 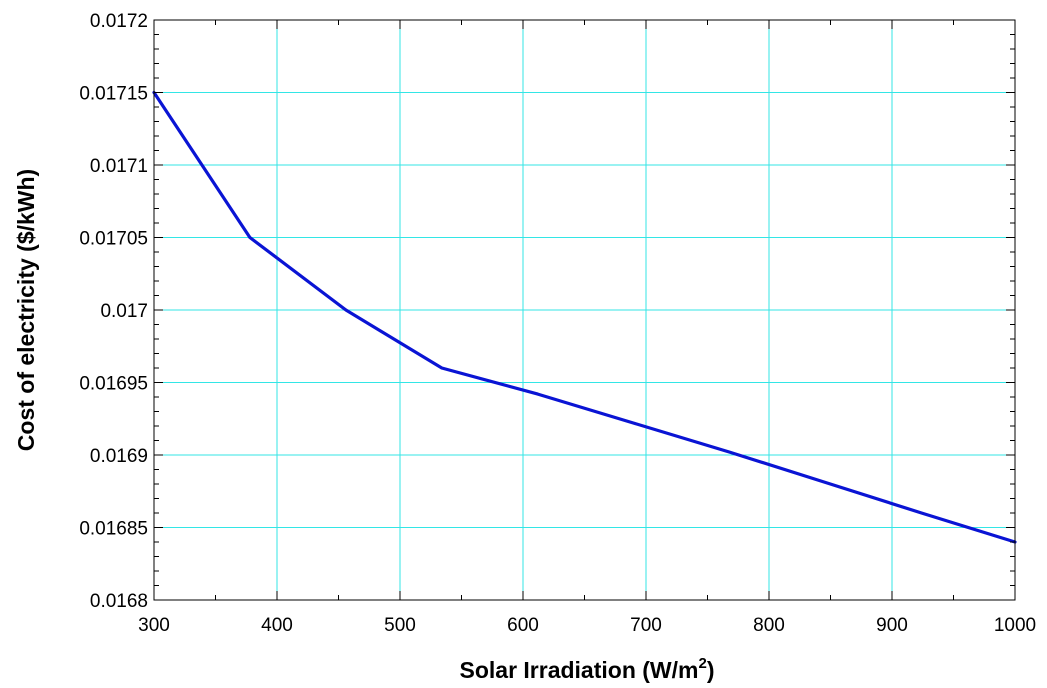 What do you see at coordinates (113, 239) in the screenshot?
I see `y-tick-label: 0.01705` at bounding box center [113, 239].